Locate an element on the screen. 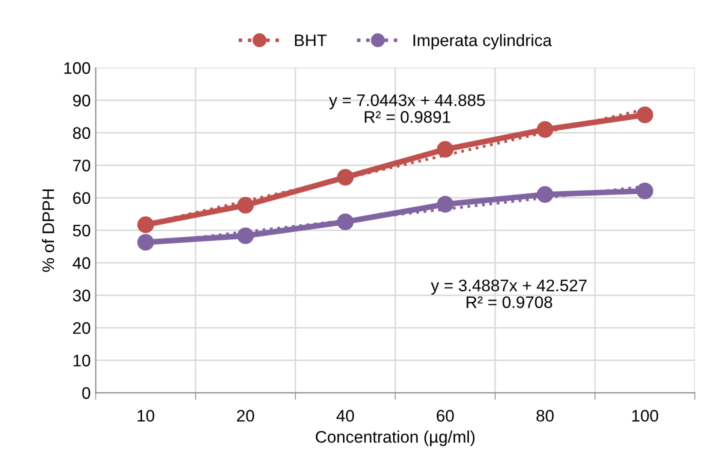  y-tick-label: 40 is located at coordinates (81, 263).